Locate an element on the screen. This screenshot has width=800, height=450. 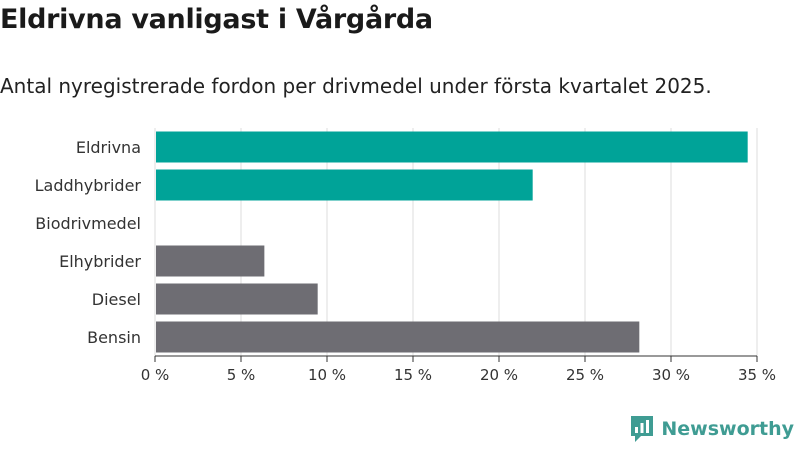
bar-elhybrider is located at coordinates (210, 261).